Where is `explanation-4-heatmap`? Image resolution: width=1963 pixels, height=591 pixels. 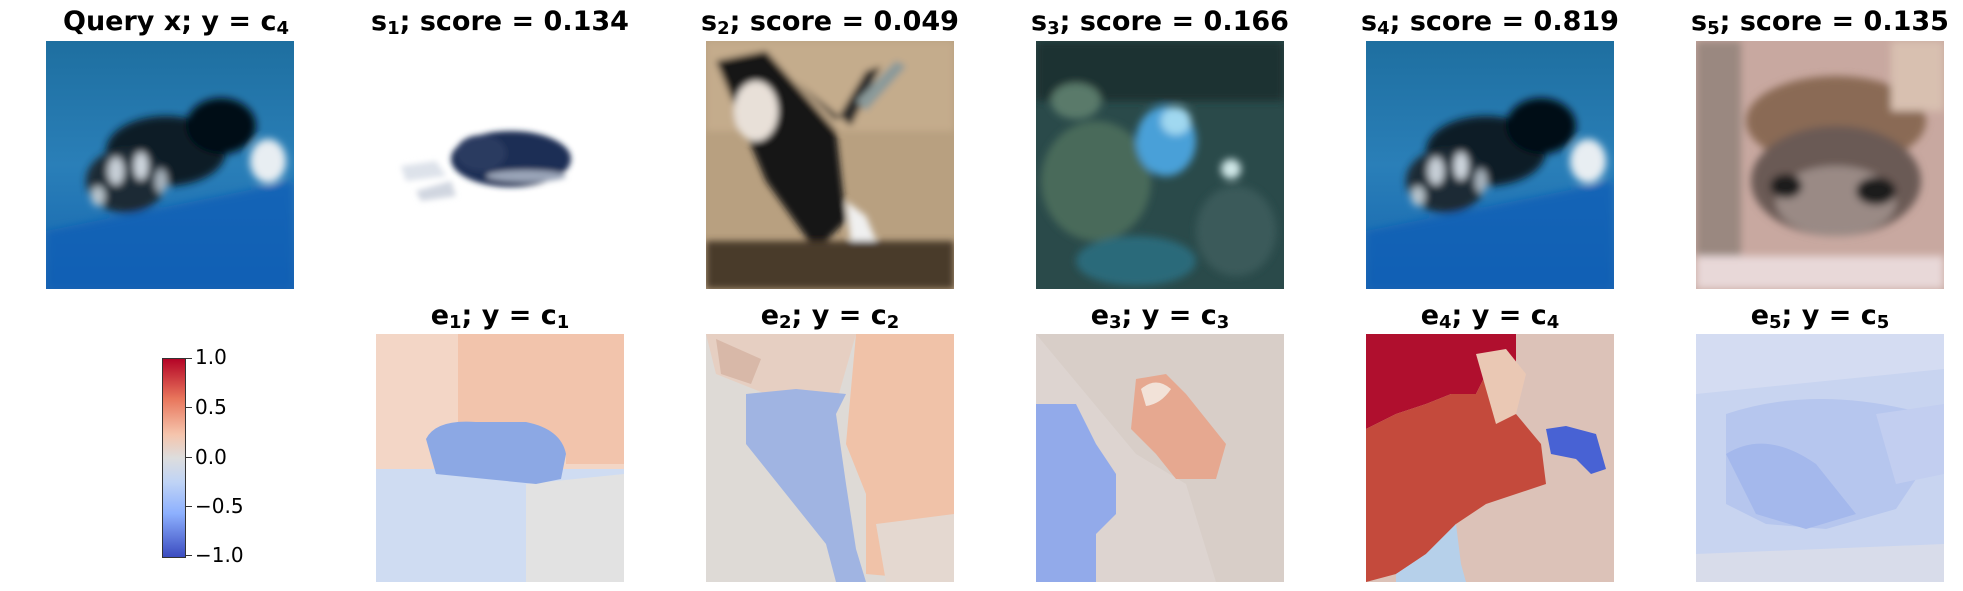
explanation-4-heatmap is located at coordinates (1490, 458).